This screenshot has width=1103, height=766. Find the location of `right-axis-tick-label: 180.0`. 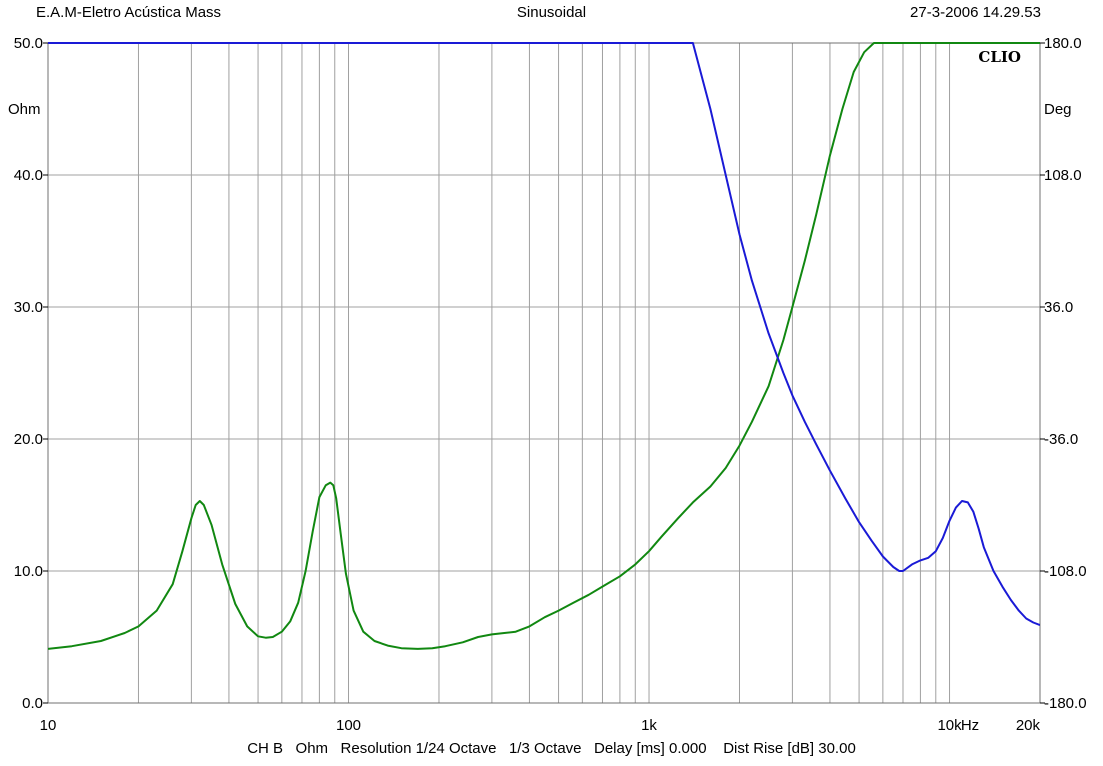

right-axis-tick-label: 180.0 is located at coordinates (1063, 43).